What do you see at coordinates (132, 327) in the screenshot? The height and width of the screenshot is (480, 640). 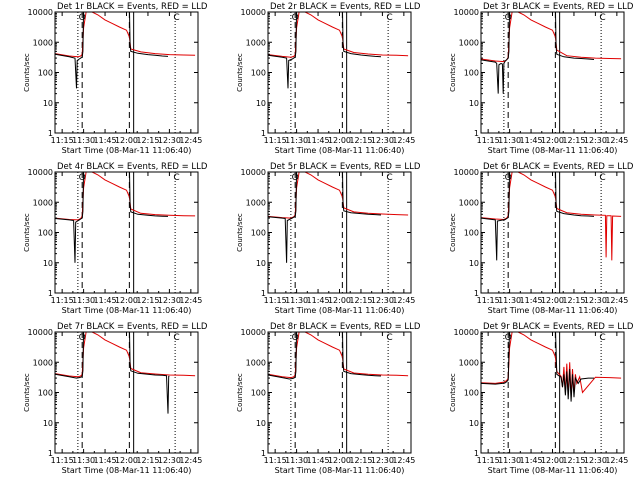 I see `panel-title: Det 7r BLACK = Events, RED = LLD` at bounding box center [132, 327].